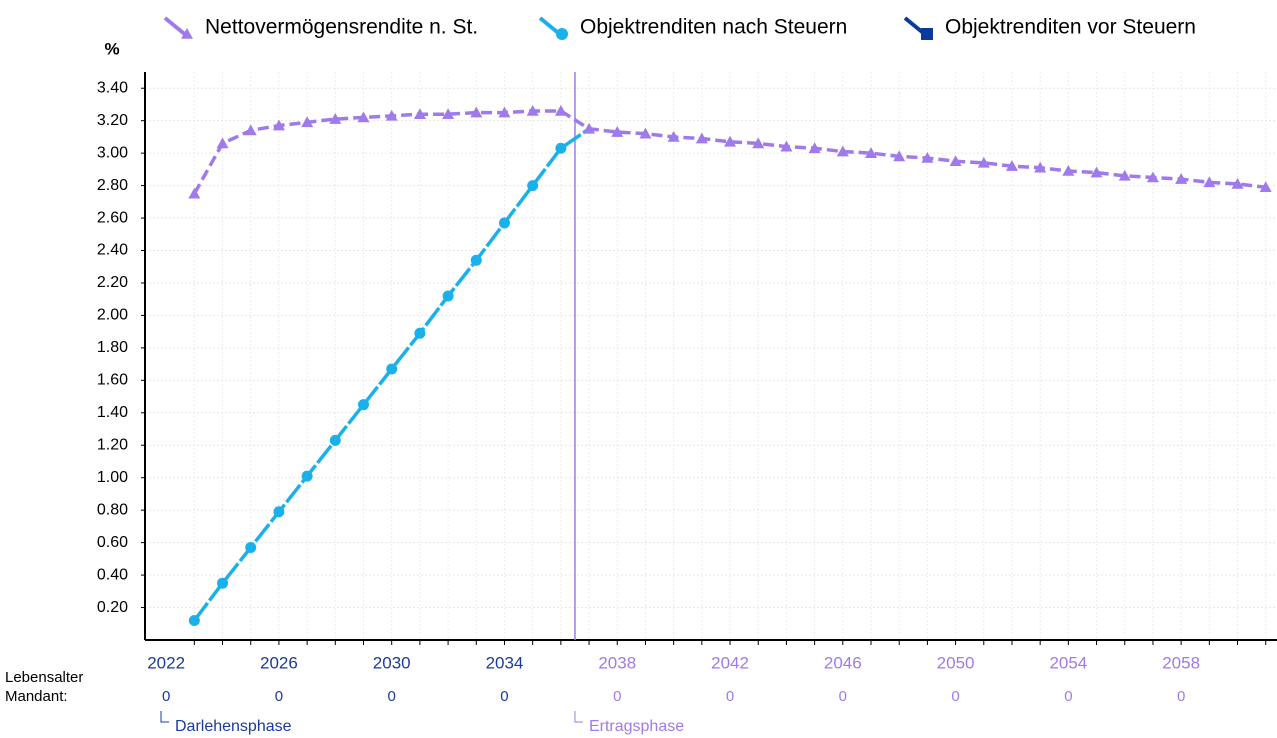 This screenshot has width=1277, height=738. I want to click on series-line, so click(729, 152).